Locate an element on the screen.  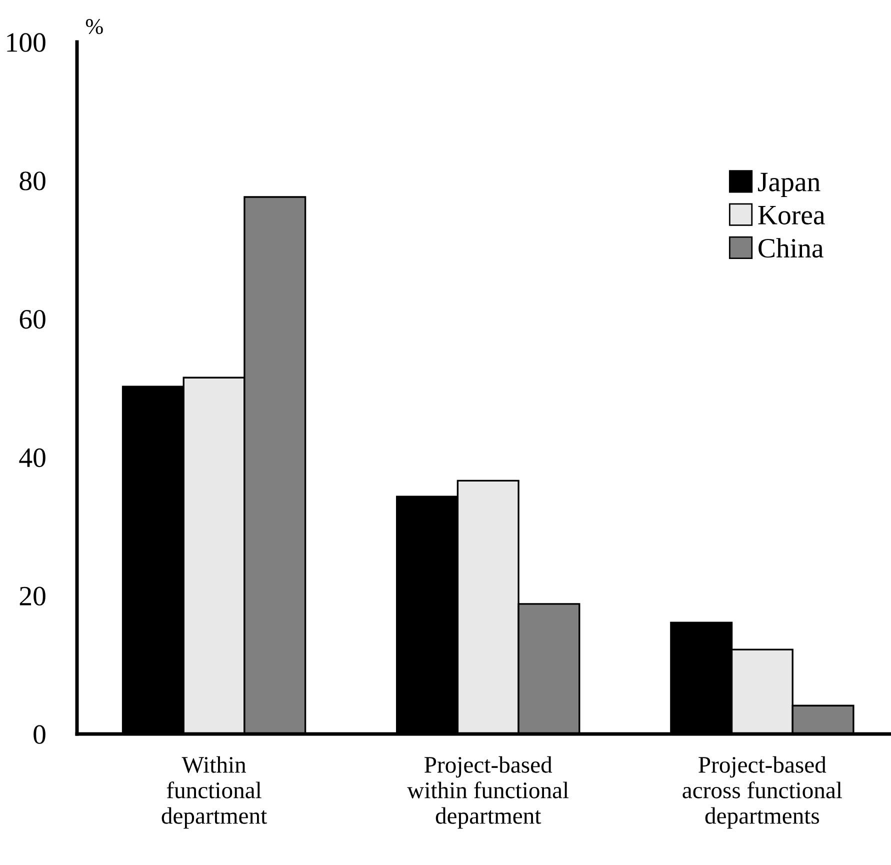
y-tick-label: 20 is located at coordinates (33, 596).